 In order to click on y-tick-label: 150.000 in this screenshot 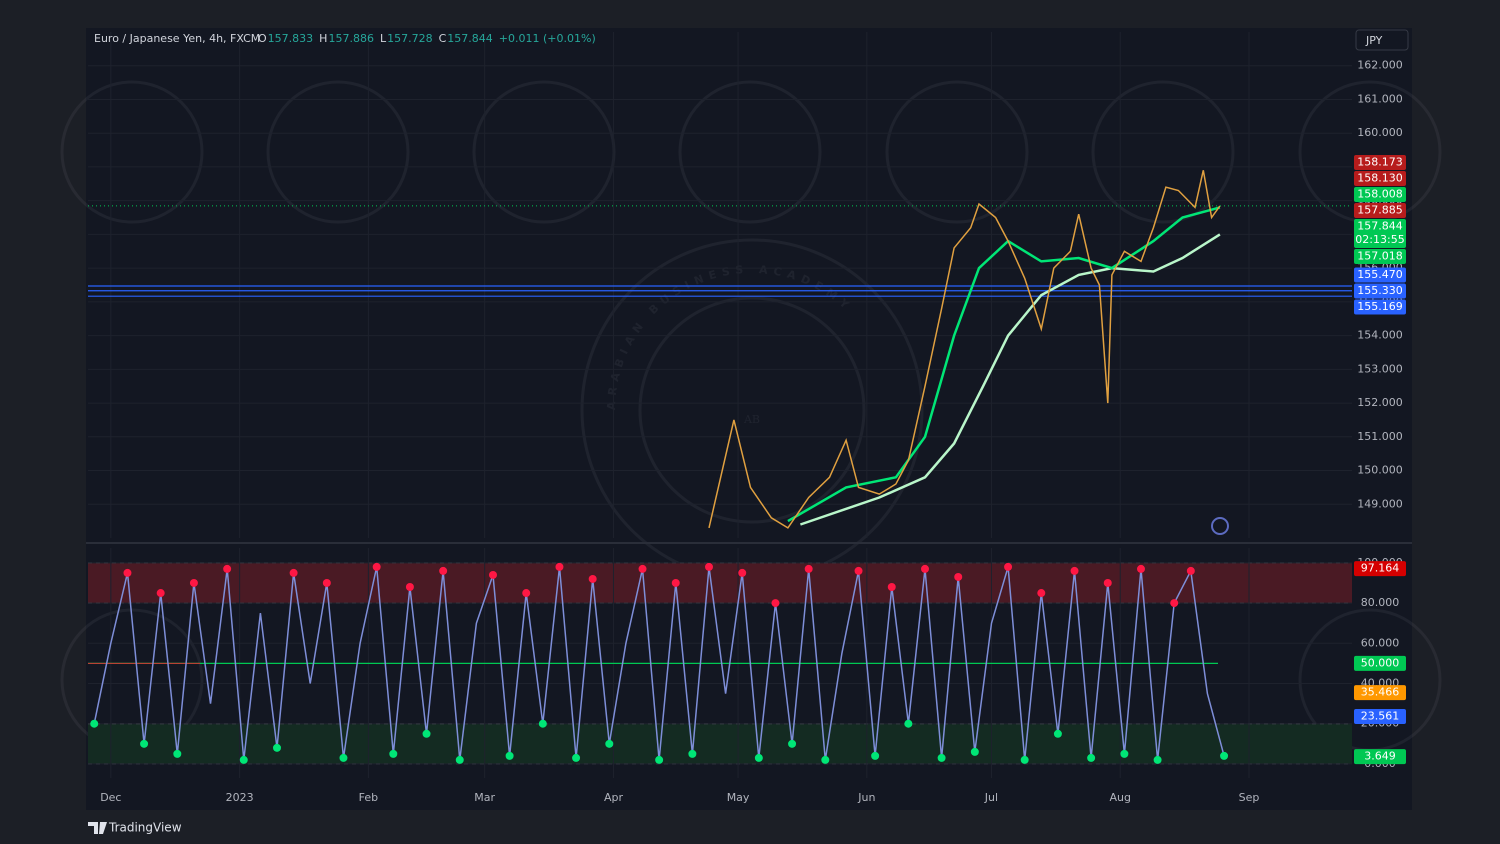, I will do `click(1380, 470)`.